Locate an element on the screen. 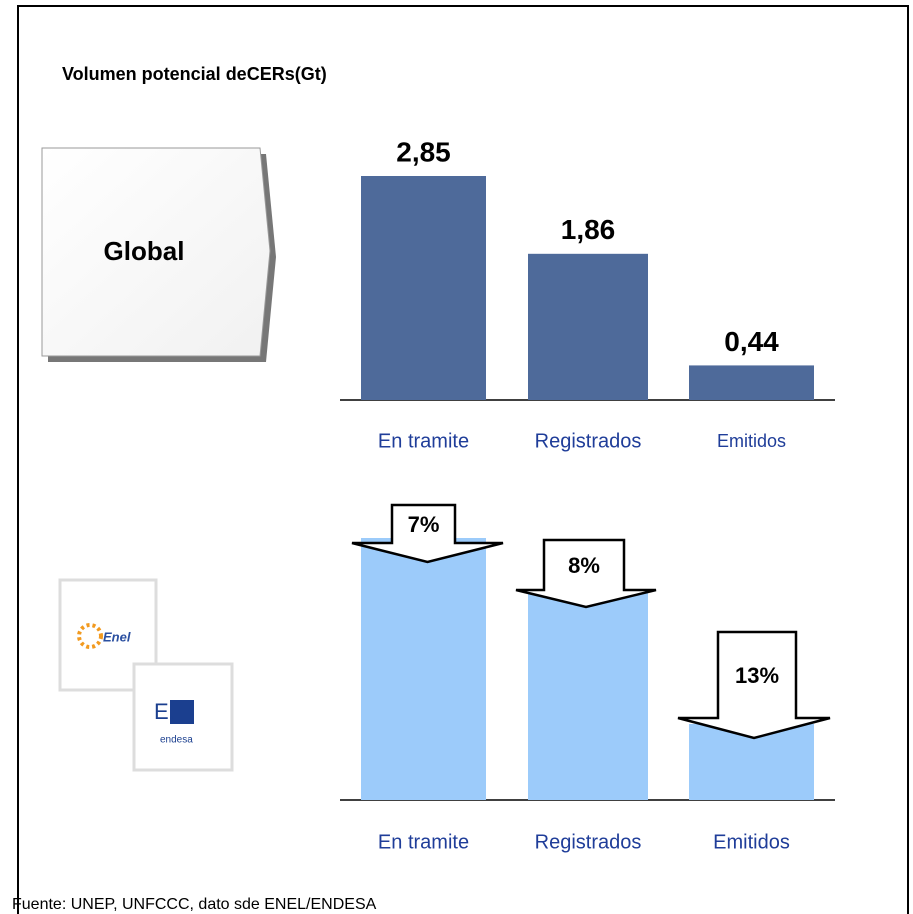  global-box is located at coordinates (156, 252).